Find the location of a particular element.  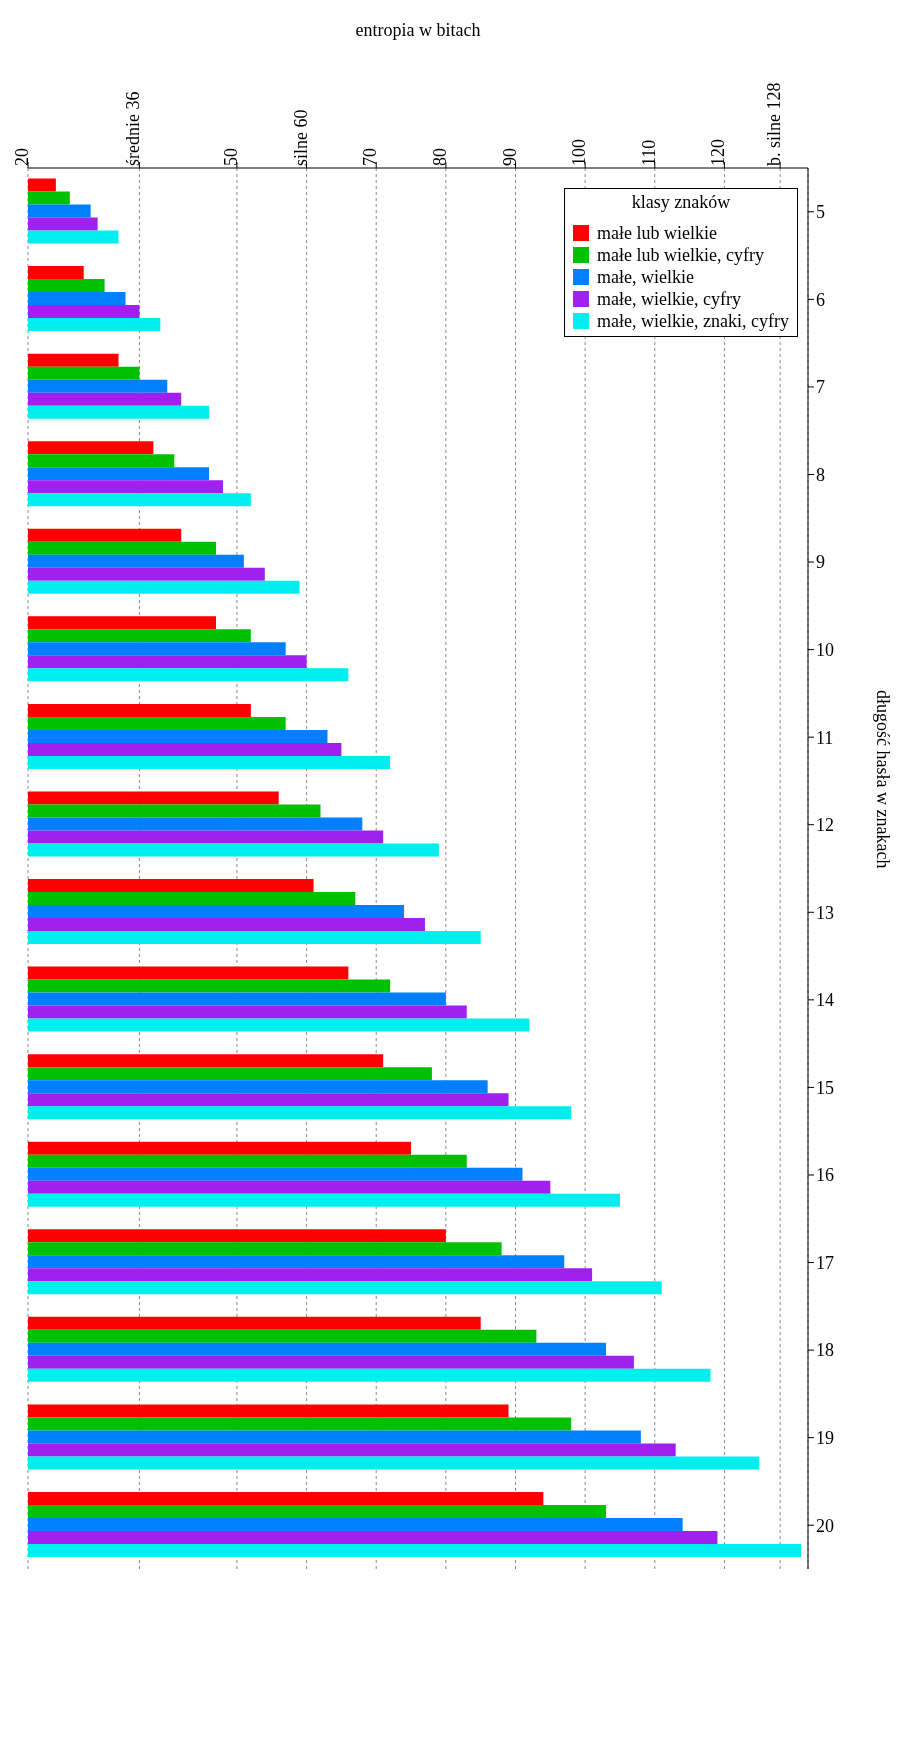

x-tick-label: 110 is located at coordinates (648, 152).